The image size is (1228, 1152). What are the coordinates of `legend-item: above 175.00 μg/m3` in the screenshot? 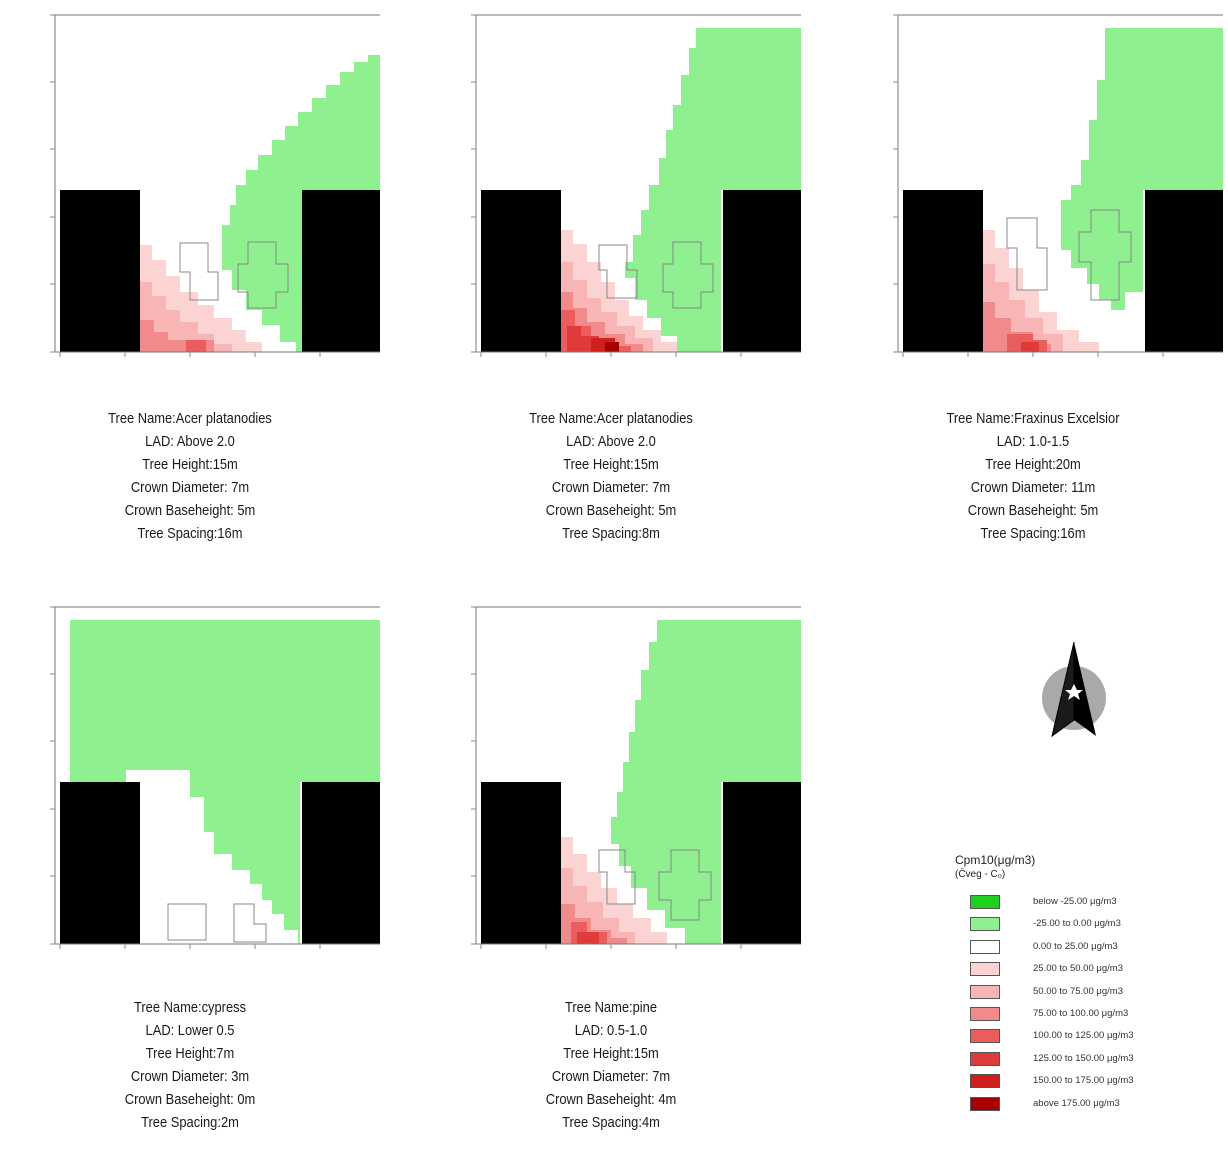 It's located at (1085, 1105).